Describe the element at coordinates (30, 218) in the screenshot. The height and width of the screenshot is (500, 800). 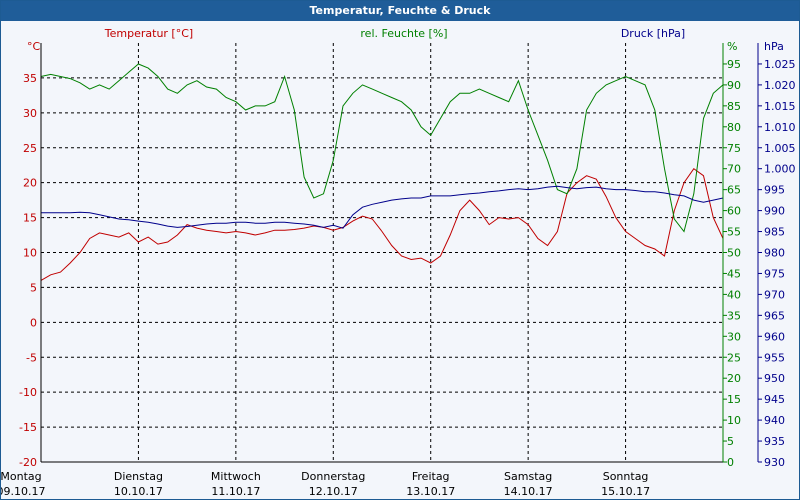
I see `temperature-tick-label: 15` at that location.